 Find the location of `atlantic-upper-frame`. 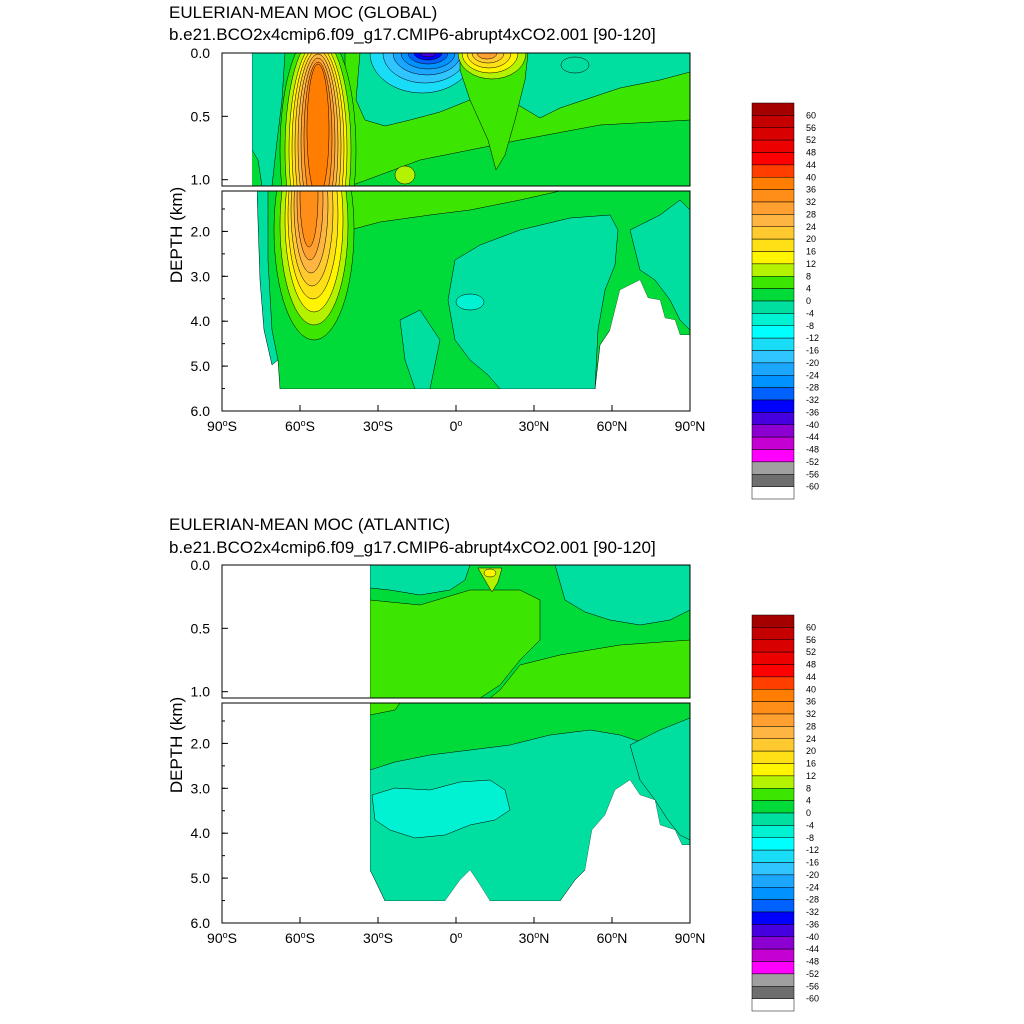

atlantic-upper-frame is located at coordinates (456, 631).